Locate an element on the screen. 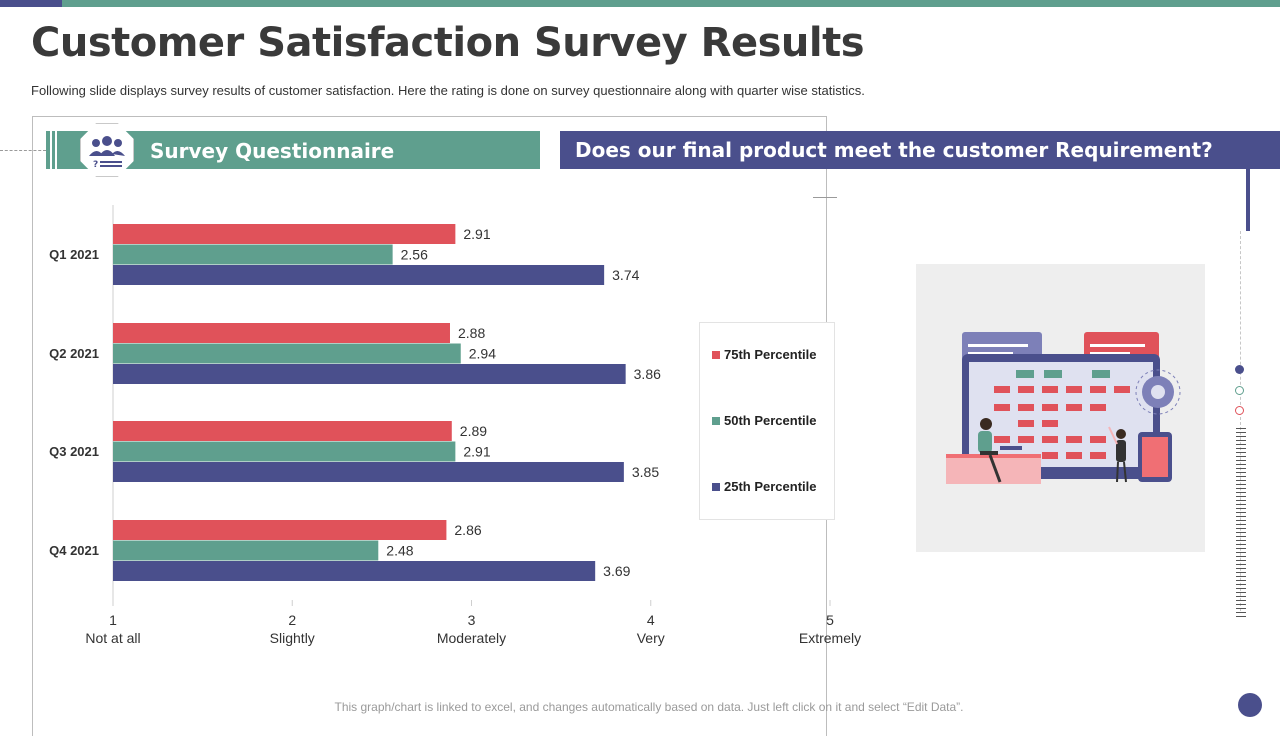 The image size is (1280, 736). category-label: Q2 2021 is located at coordinates (74, 353).